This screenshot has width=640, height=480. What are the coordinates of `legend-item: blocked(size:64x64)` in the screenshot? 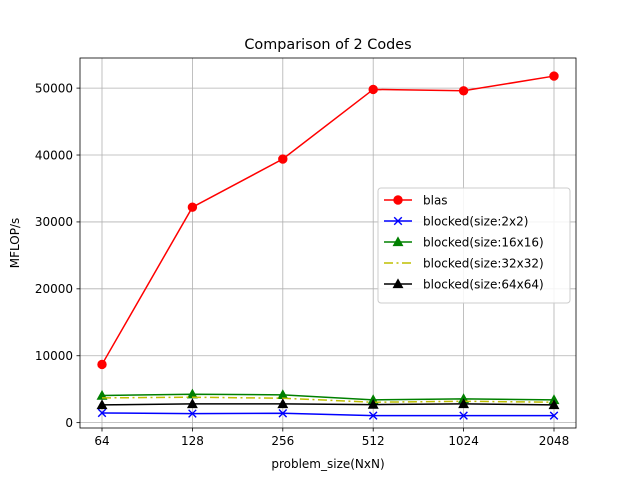 It's located at (464, 285).